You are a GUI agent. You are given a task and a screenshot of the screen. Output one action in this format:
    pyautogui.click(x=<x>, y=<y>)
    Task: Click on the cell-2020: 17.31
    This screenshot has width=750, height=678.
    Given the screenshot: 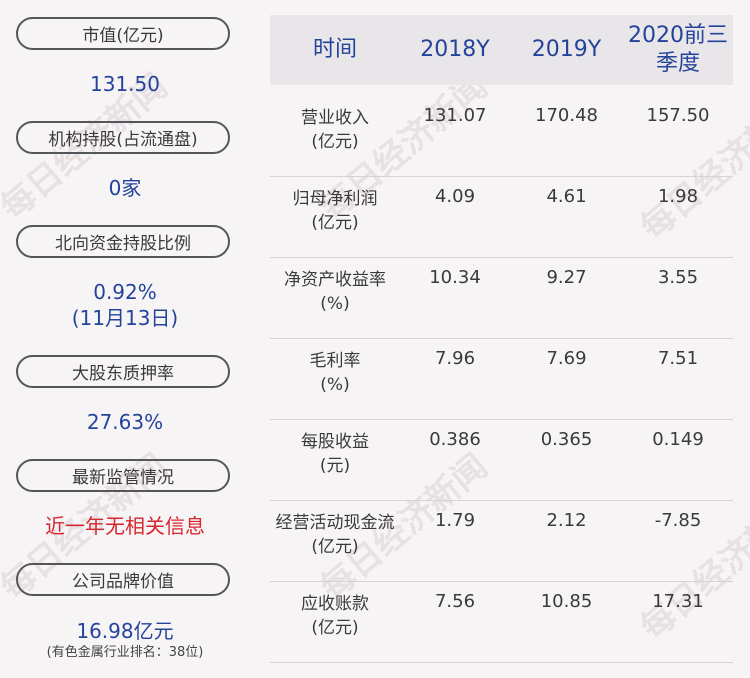 What is the action you would take?
    pyautogui.click(x=678, y=601)
    